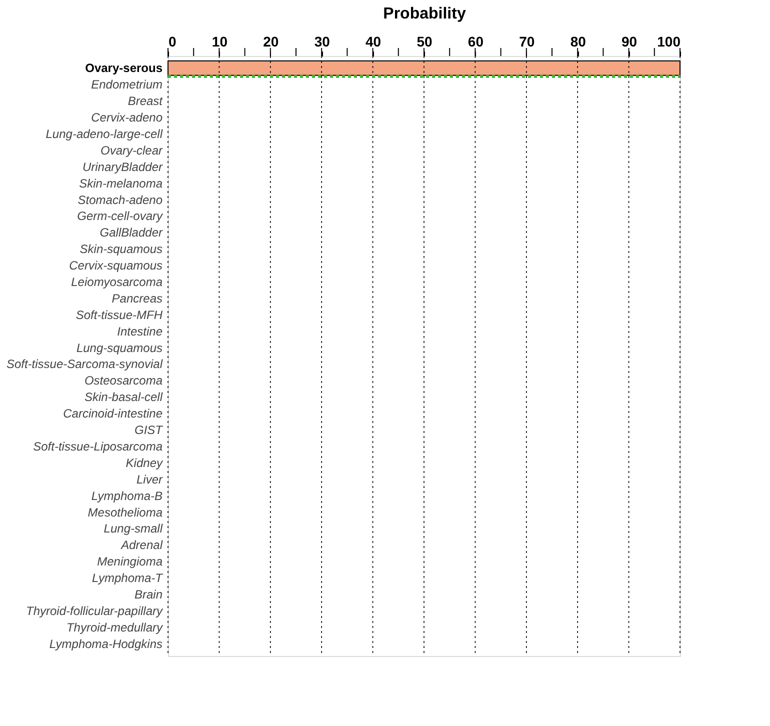 The image size is (770, 726). Describe the element at coordinates (132, 233) in the screenshot. I see `y-tick-label: GallBladder` at that location.